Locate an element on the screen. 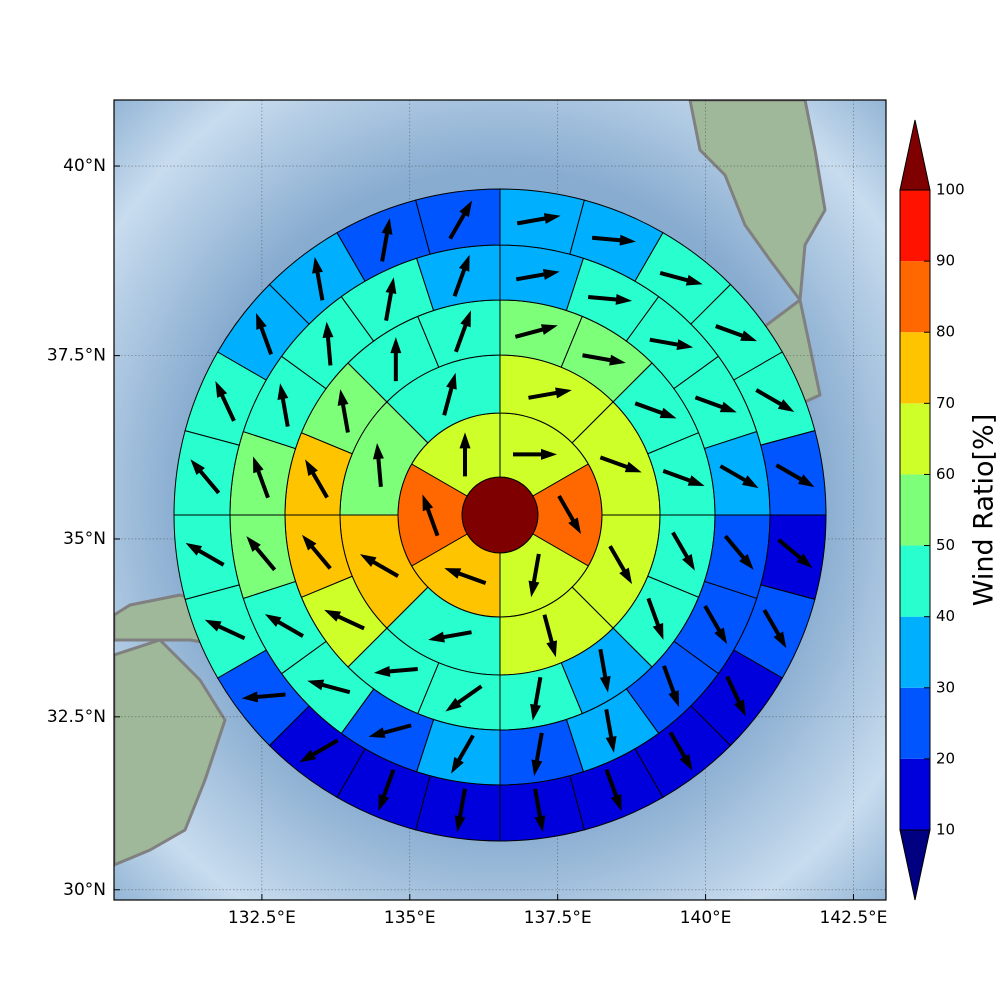 This screenshot has width=1000, height=1000. colorbar-frame is located at coordinates (915, 510).